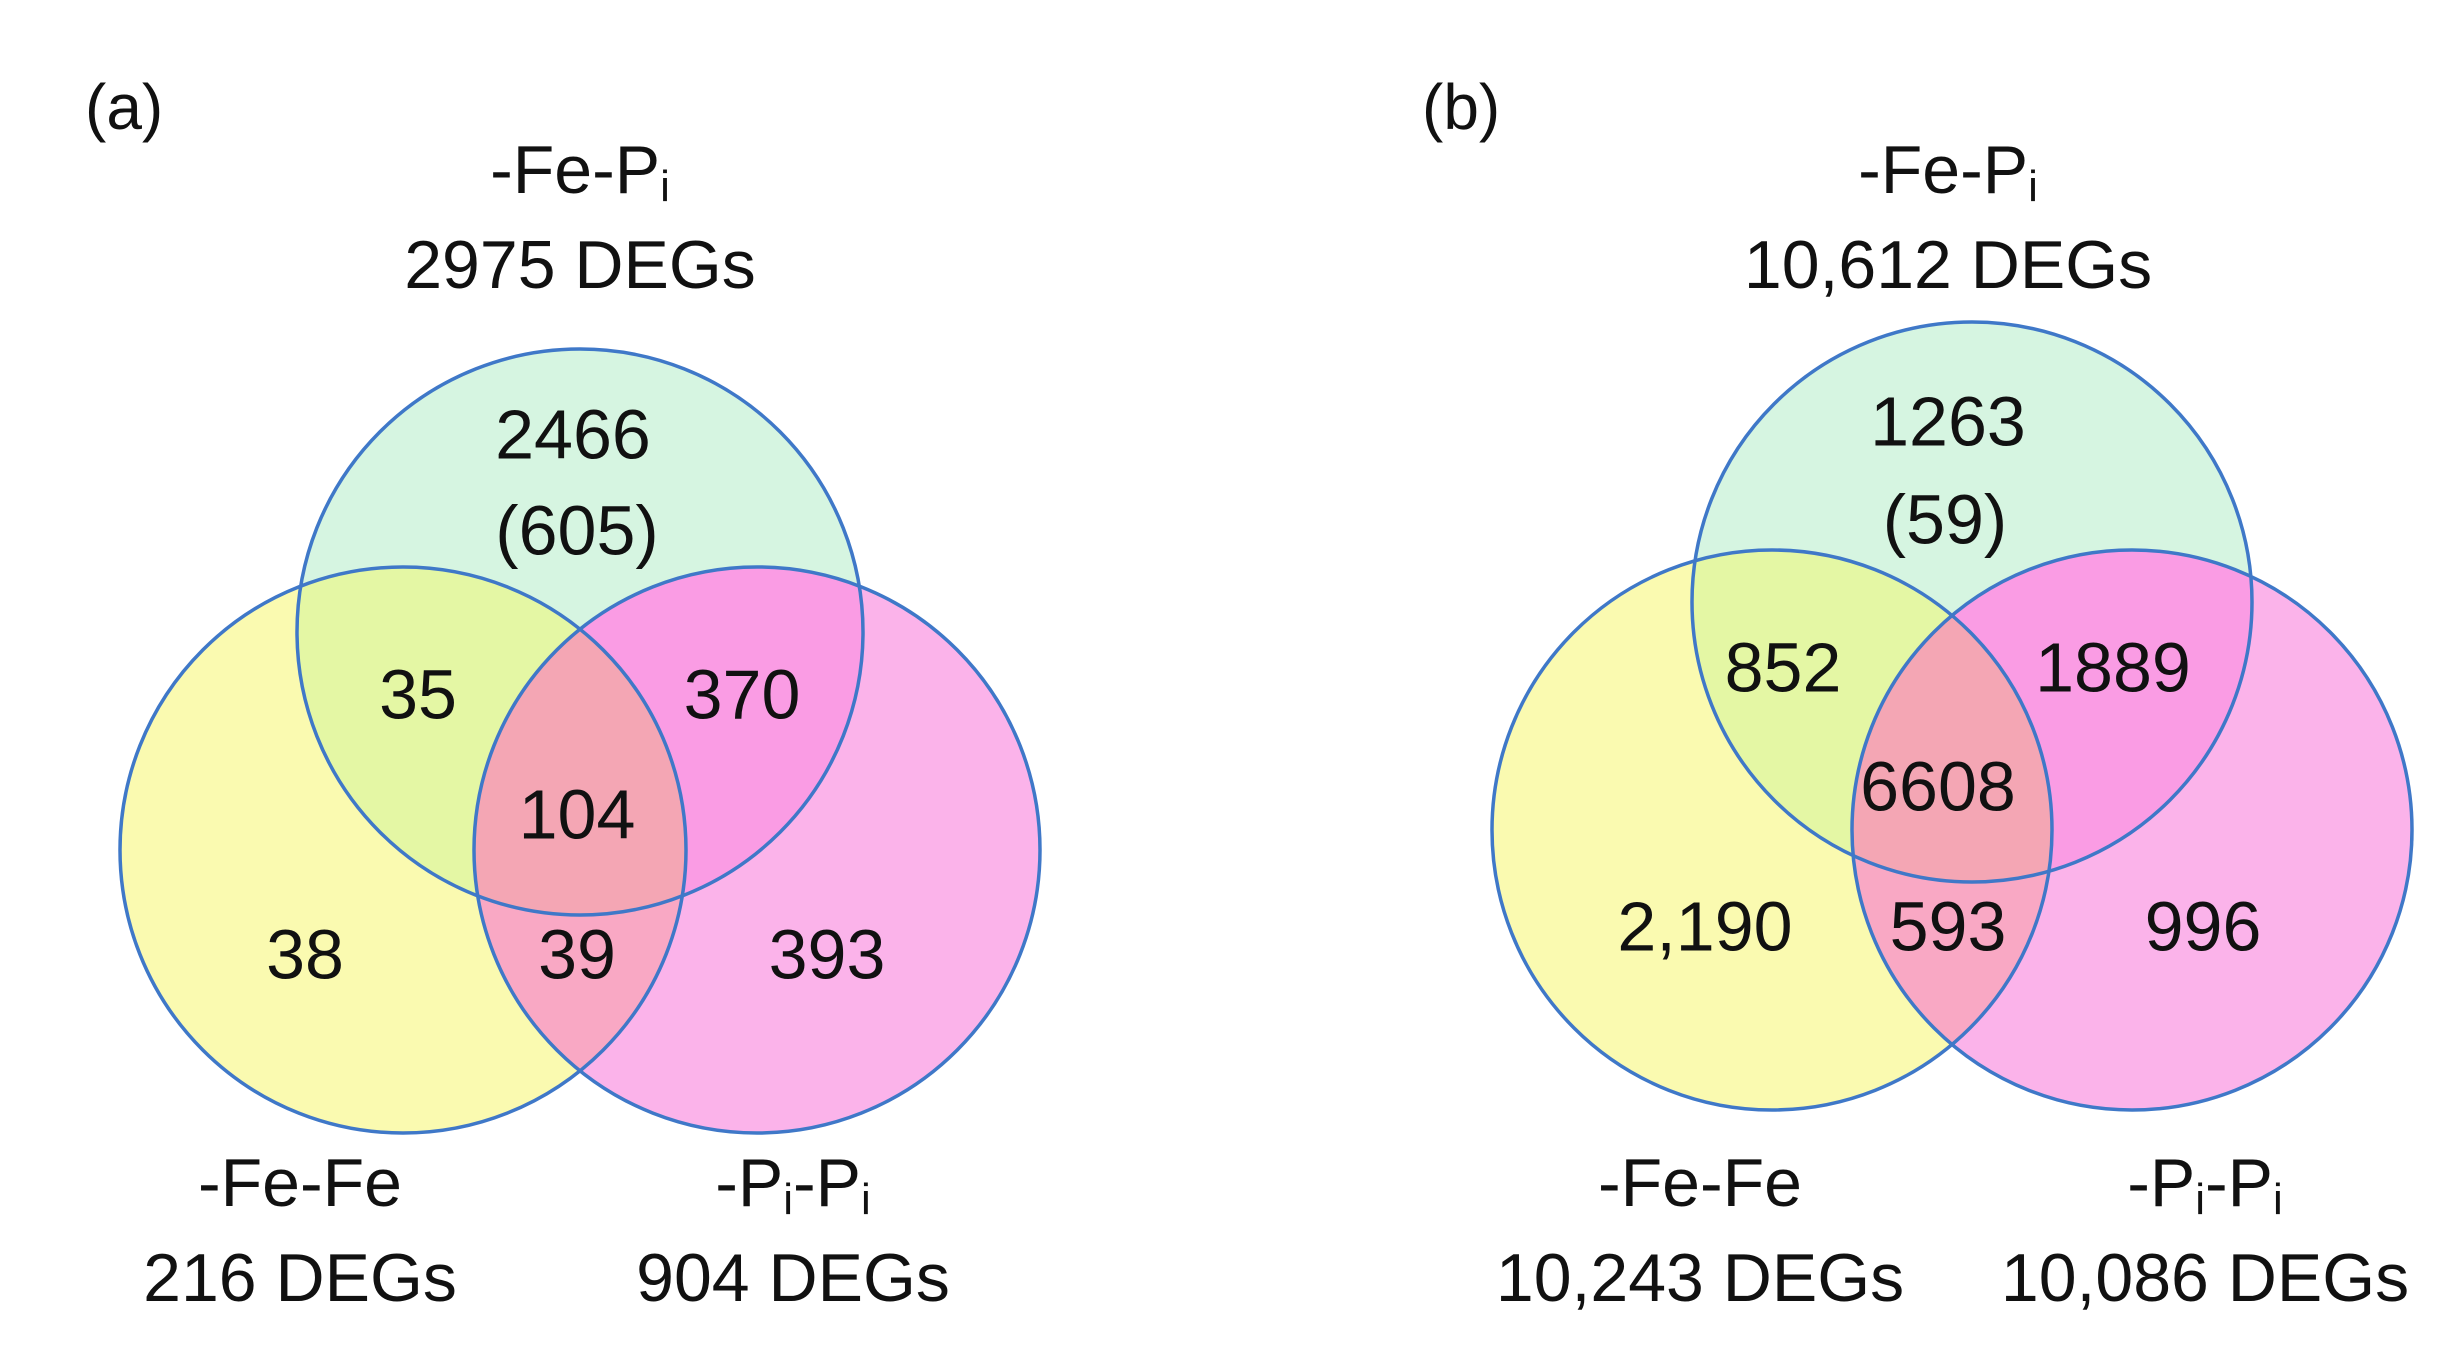 The image size is (2446, 1371). Describe the element at coordinates (124, 107) in the screenshot. I see `panel-a-label: (a)` at that location.